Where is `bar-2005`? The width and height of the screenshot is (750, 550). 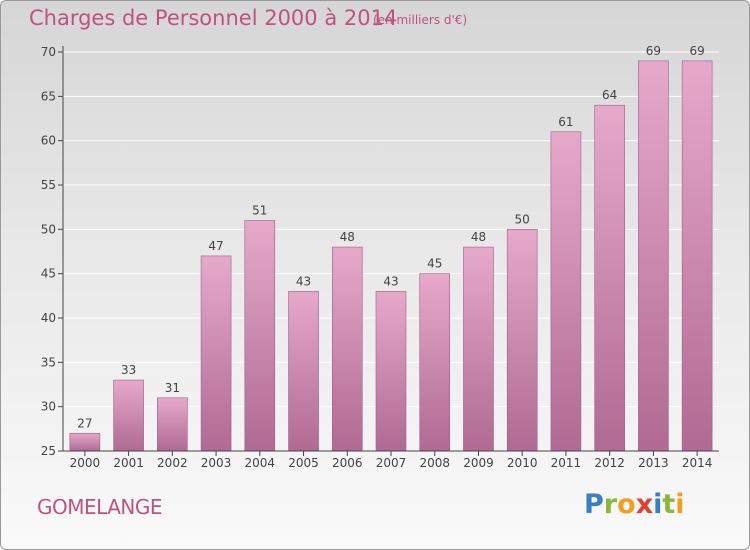 bar-2005 is located at coordinates (303, 371).